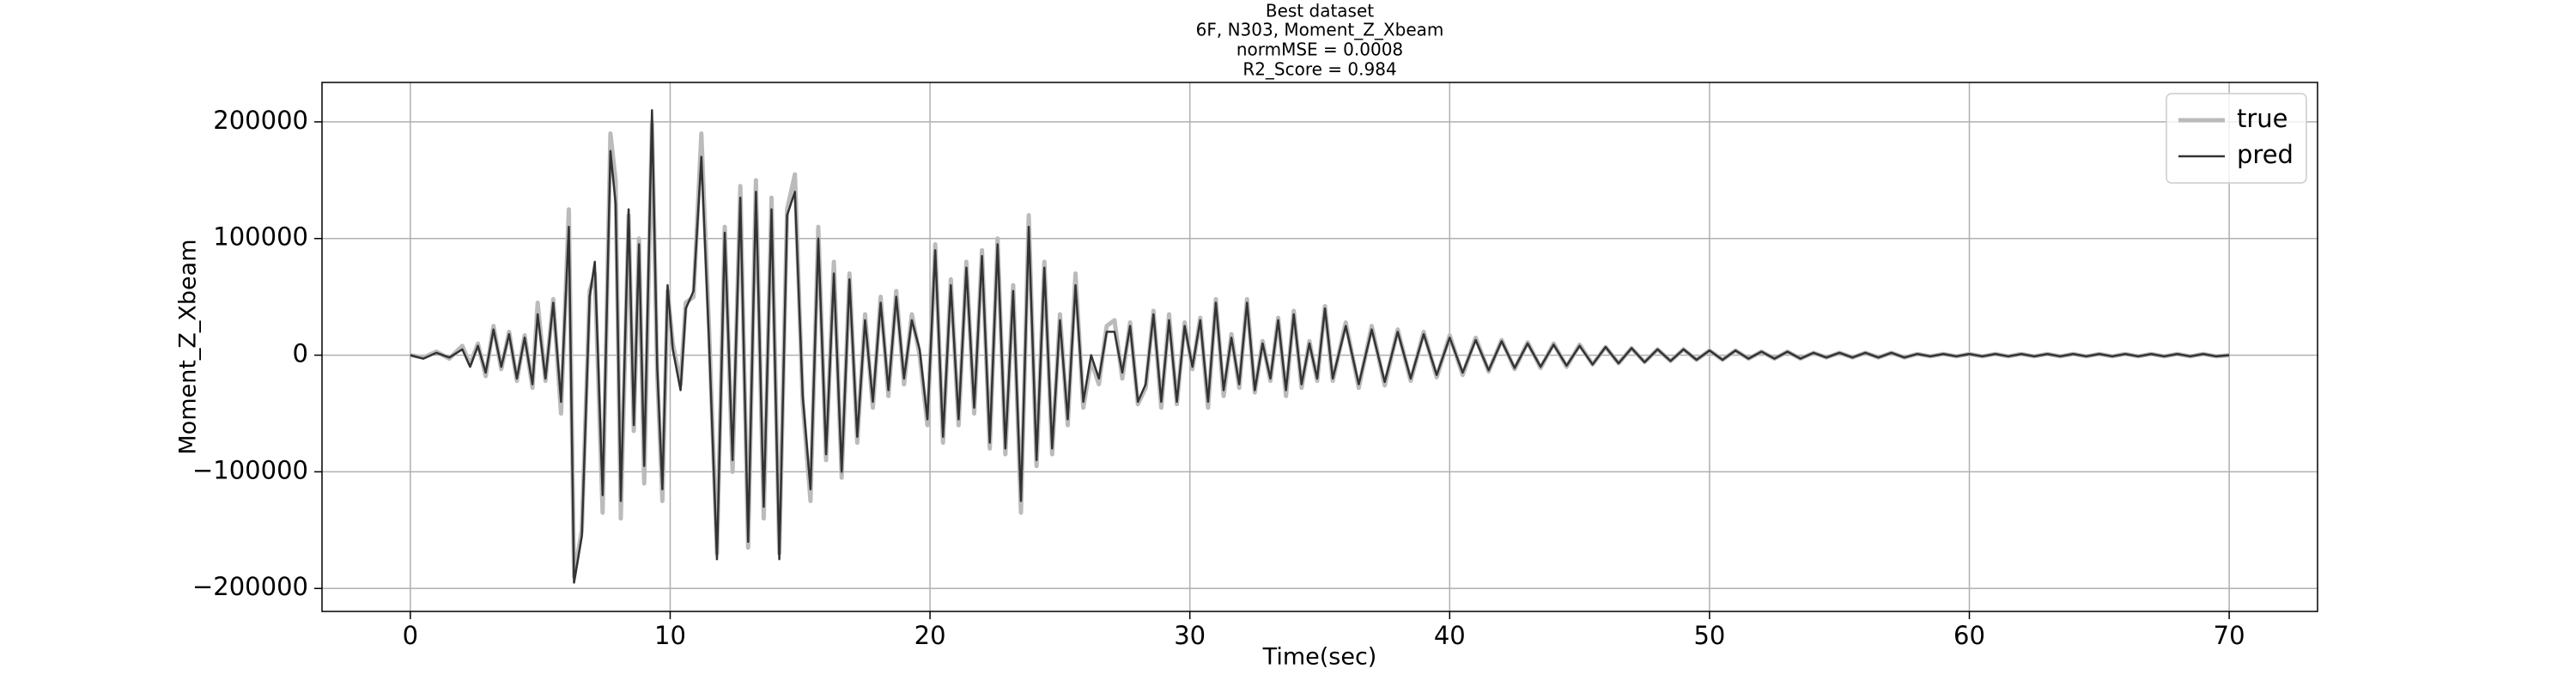  What do you see at coordinates (1190, 635) in the screenshot?
I see `x-tick-label: 30` at bounding box center [1190, 635].